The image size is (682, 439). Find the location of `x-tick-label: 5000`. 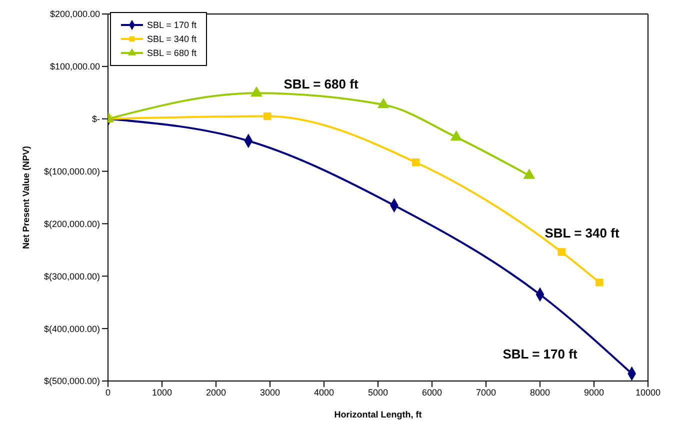

x-tick-label: 5000 is located at coordinates (378, 392).